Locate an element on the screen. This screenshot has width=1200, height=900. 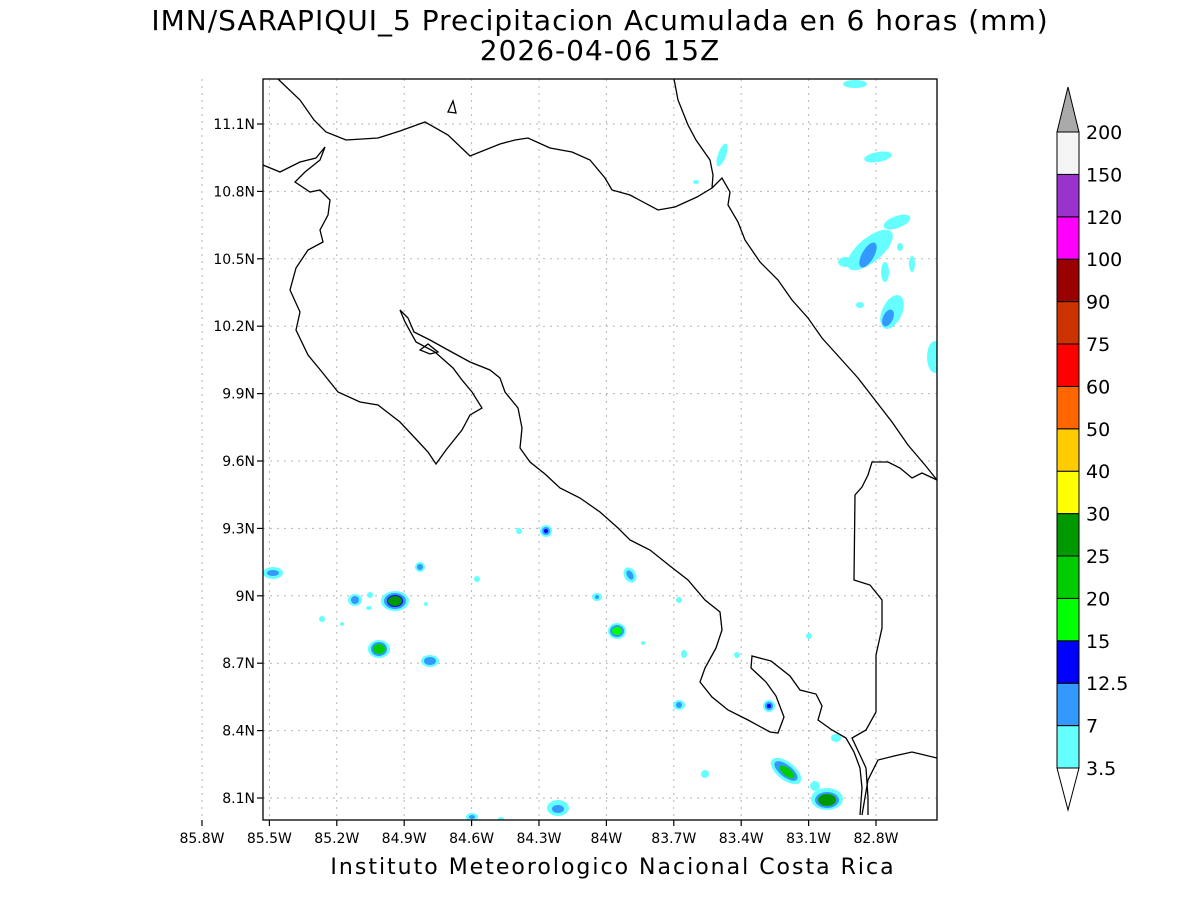
map-valid-time: 2026-04-06 15Z is located at coordinates (600, 50).